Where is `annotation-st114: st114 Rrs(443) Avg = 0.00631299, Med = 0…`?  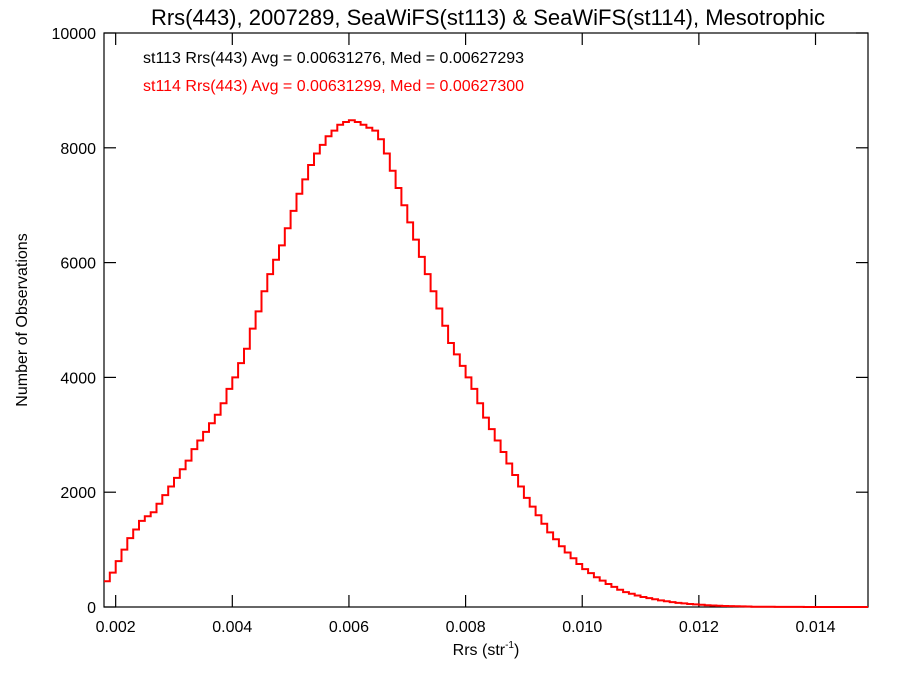 annotation-st114: st114 Rrs(443) Avg = 0.00631299, Med = 0… is located at coordinates (333, 86).